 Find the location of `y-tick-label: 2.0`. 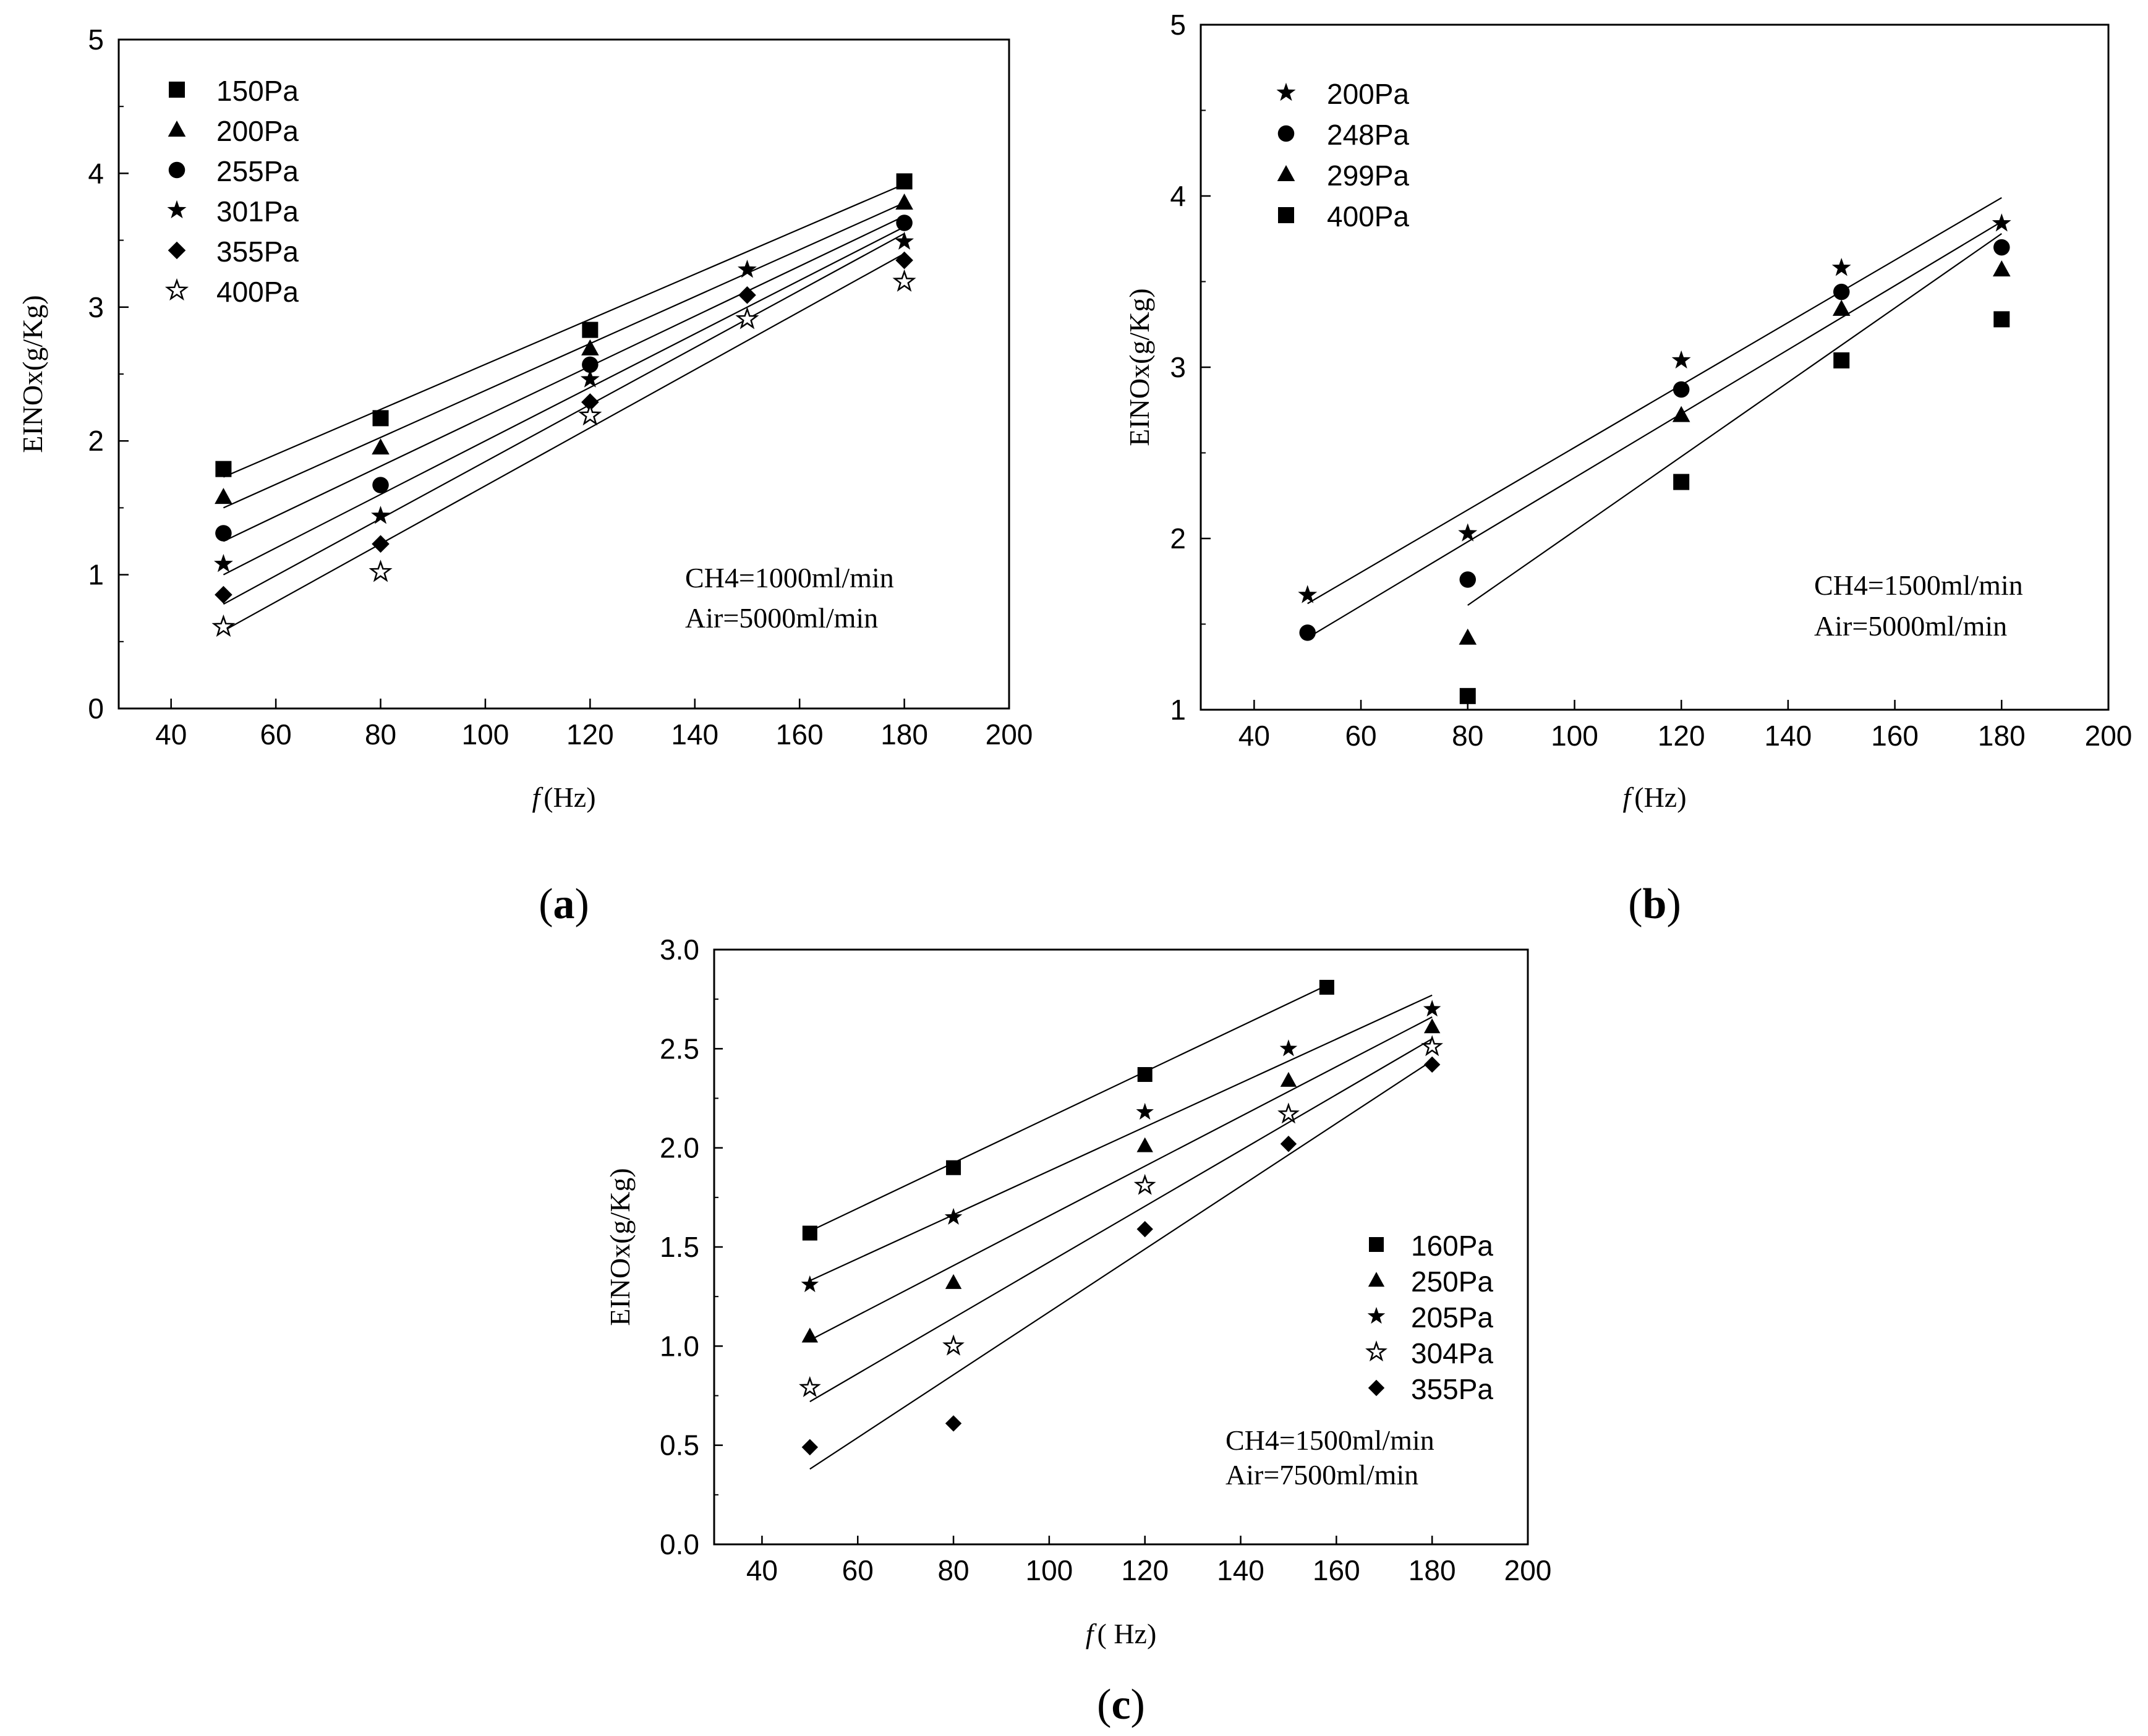

y-tick-label: 2.0 is located at coordinates (679, 1148).